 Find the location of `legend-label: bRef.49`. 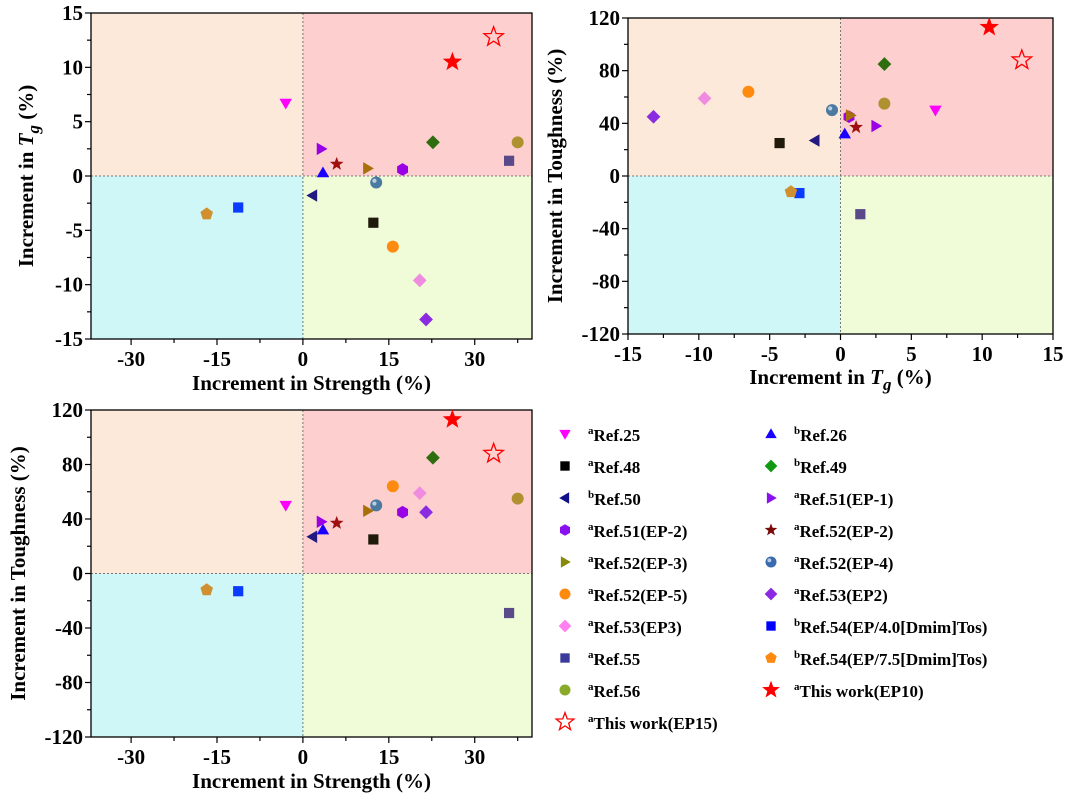

legend-label: bRef.49 is located at coordinates (820, 467).